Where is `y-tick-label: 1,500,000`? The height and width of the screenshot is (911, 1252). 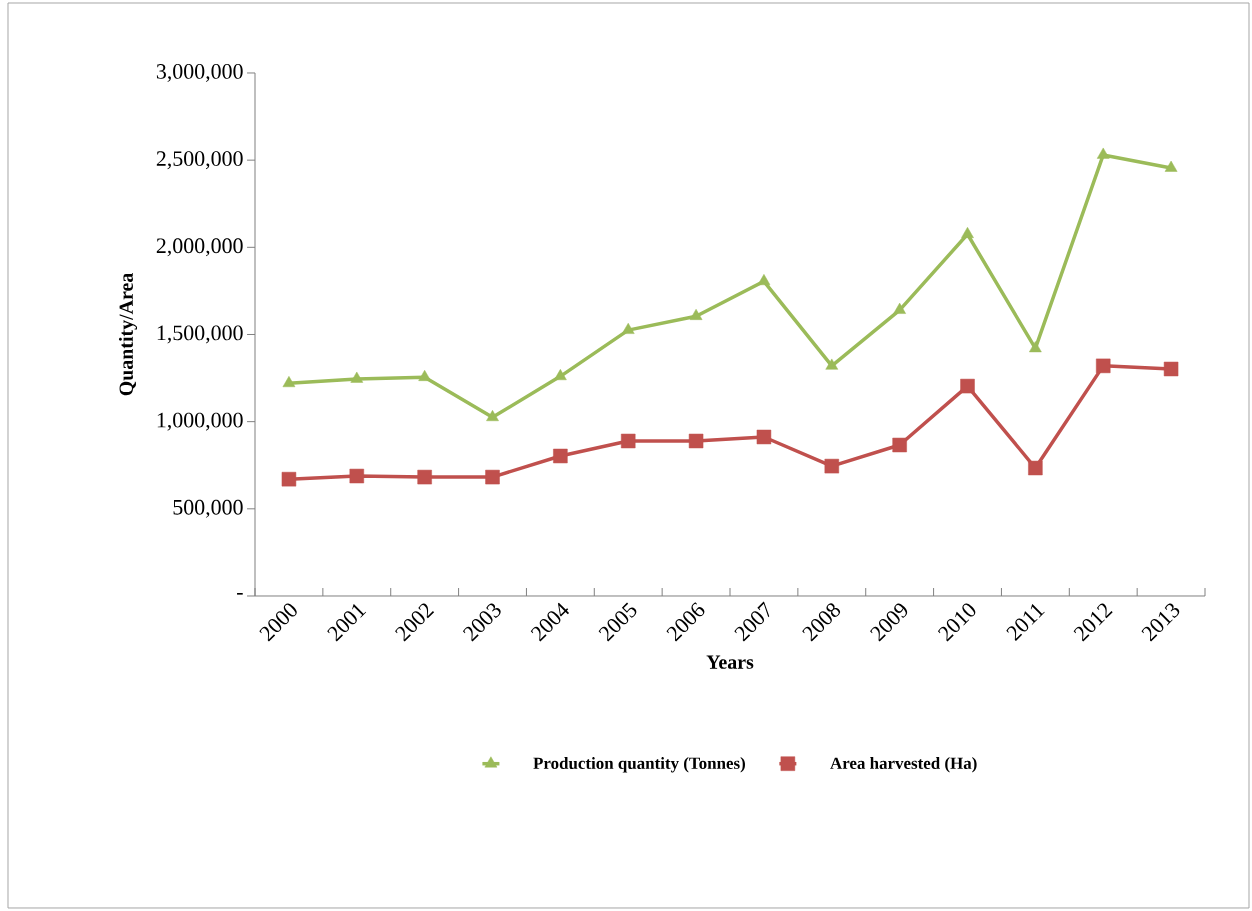 y-tick-label: 1,500,000 is located at coordinates (200, 334).